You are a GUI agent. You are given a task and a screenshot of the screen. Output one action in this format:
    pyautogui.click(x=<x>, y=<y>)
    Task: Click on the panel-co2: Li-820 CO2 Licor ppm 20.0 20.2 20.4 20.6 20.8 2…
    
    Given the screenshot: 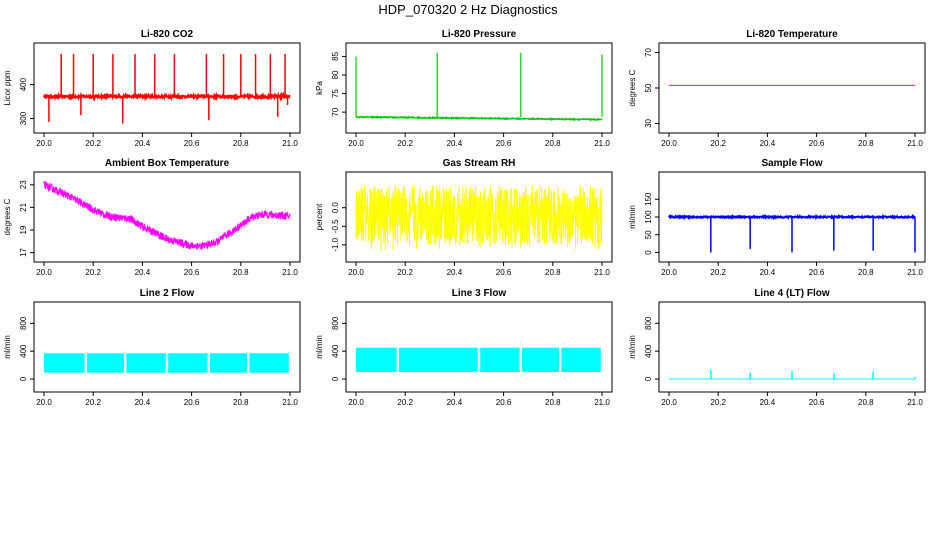 What is the action you would take?
    pyautogui.click(x=152, y=88)
    